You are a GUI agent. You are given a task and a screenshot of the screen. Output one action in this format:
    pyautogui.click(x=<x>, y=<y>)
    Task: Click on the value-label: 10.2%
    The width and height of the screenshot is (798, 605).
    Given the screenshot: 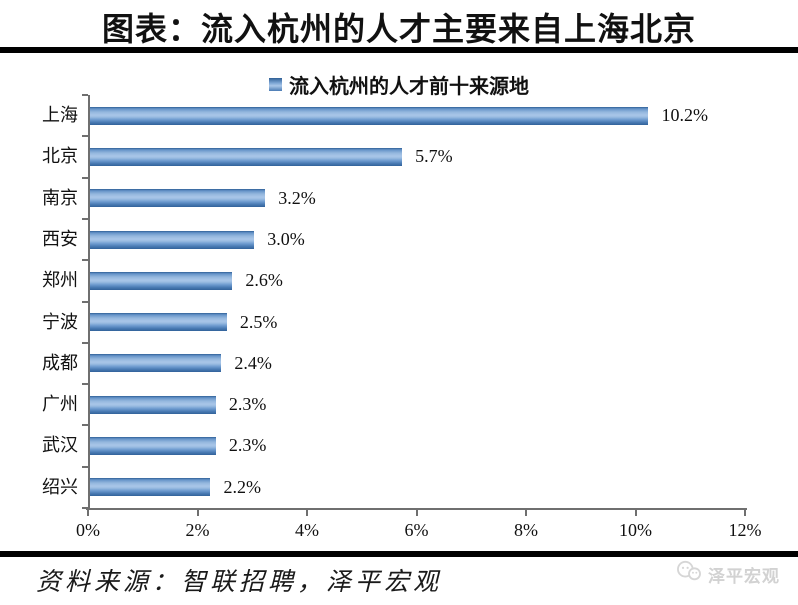 What is the action you would take?
    pyautogui.click(x=684, y=115)
    